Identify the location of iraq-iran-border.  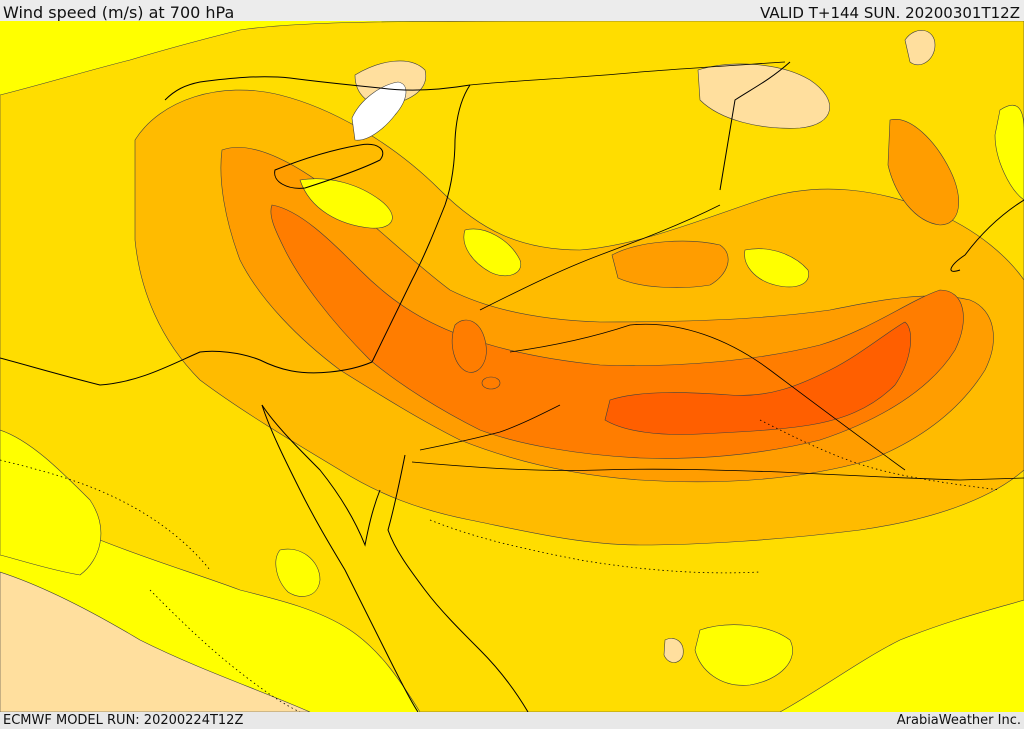
(755, 126).